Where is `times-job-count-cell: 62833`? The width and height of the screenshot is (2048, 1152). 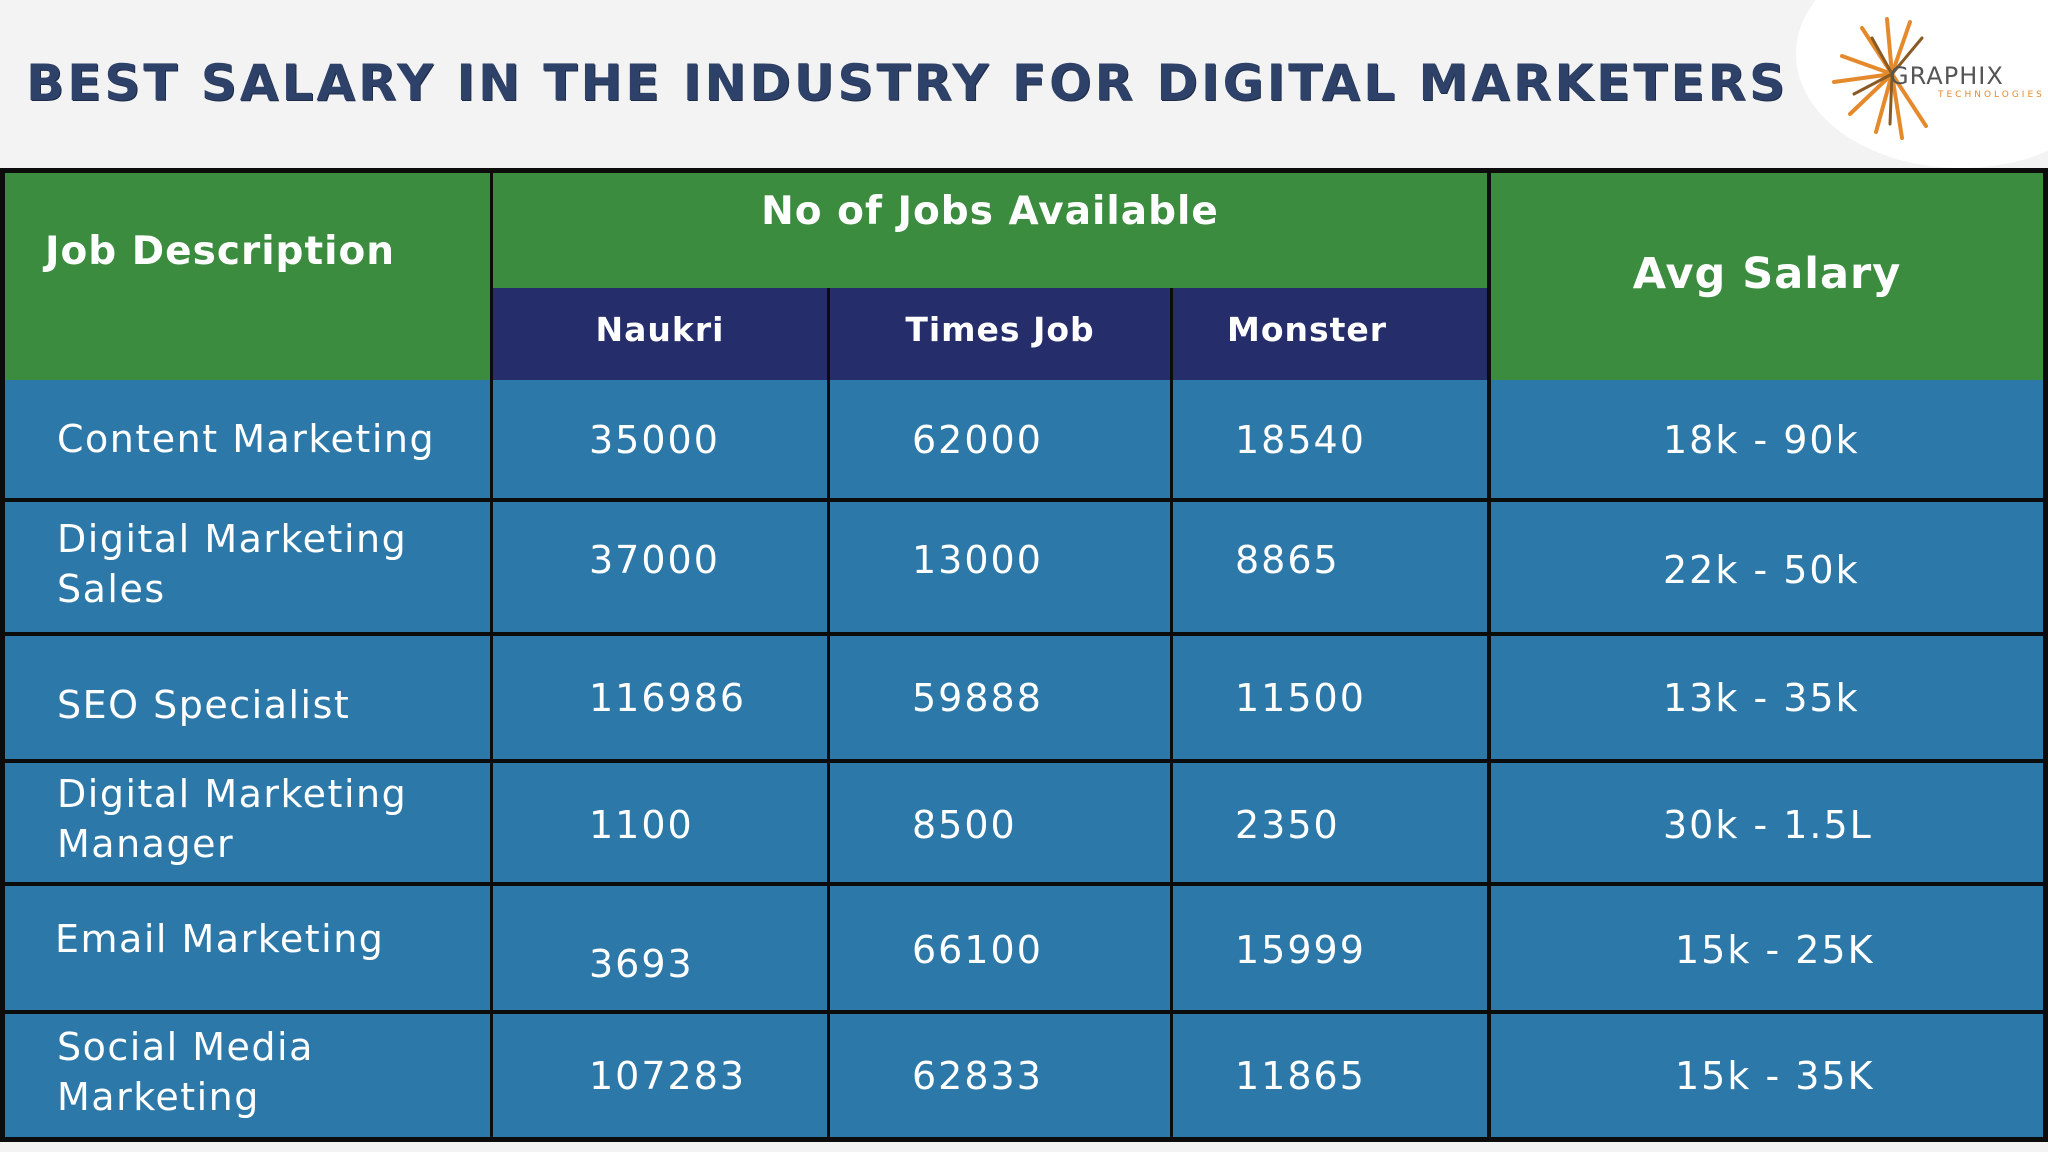 times-job-count-cell: 62833 is located at coordinates (1000, 1075).